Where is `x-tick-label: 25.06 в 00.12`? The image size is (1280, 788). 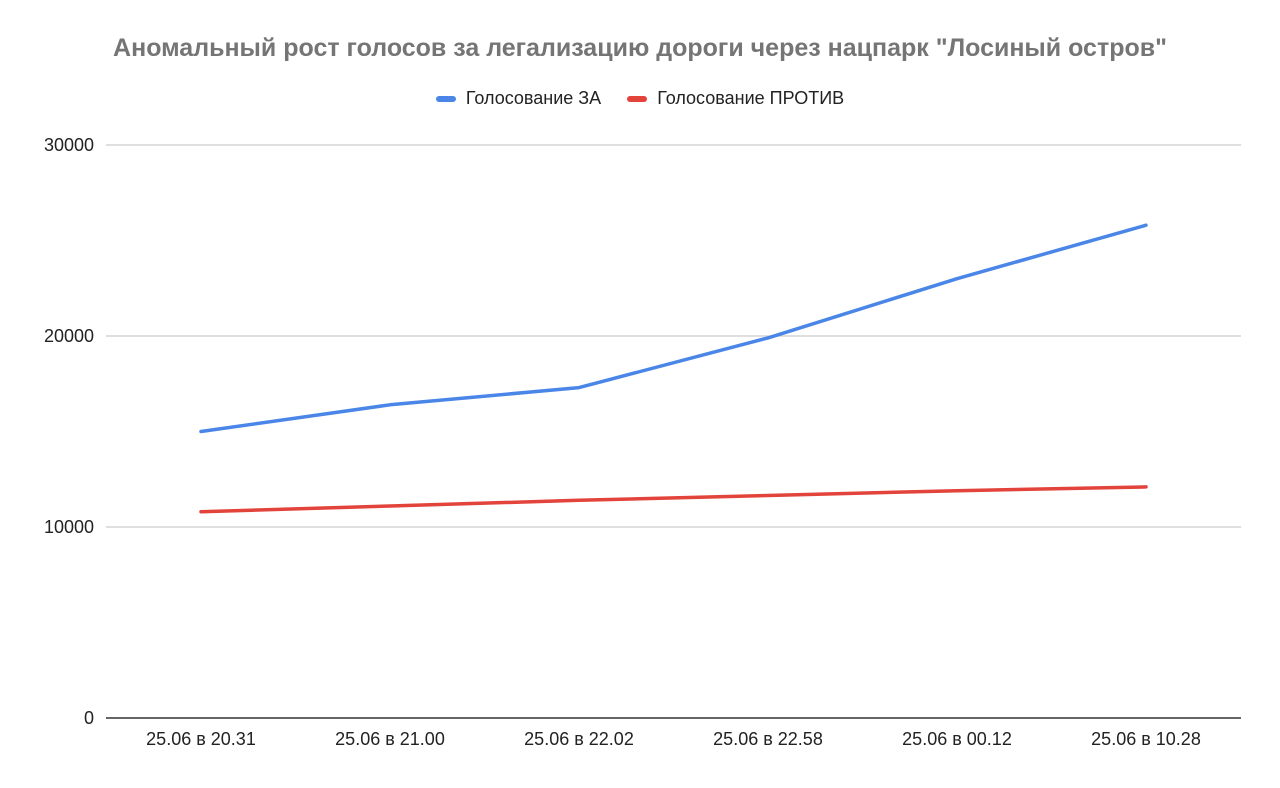 x-tick-label: 25.06 в 00.12 is located at coordinates (957, 739).